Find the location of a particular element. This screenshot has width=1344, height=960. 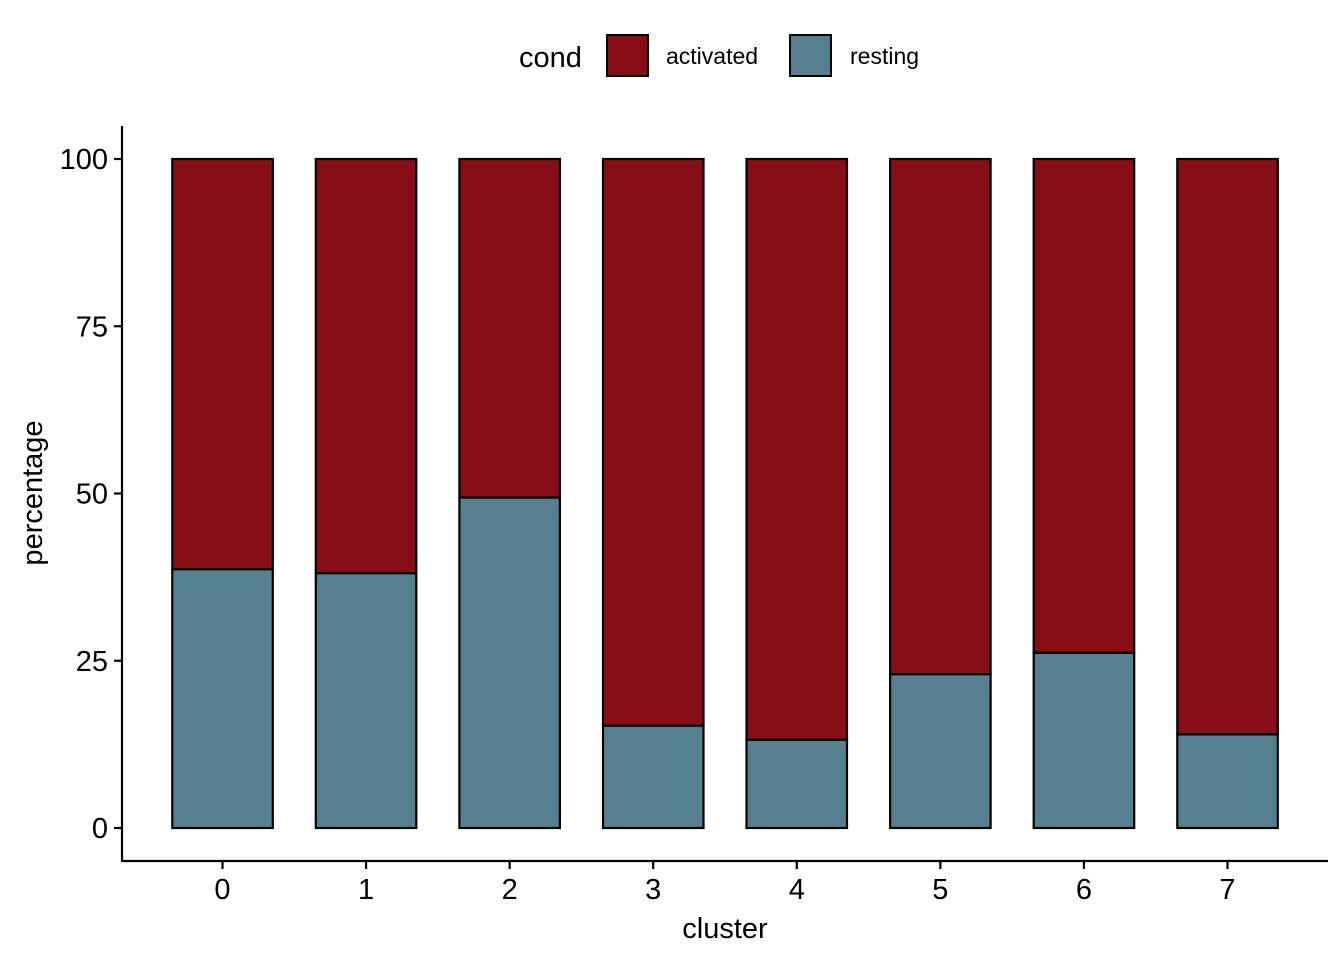

legend-label-resting: resting is located at coordinates (884, 56).